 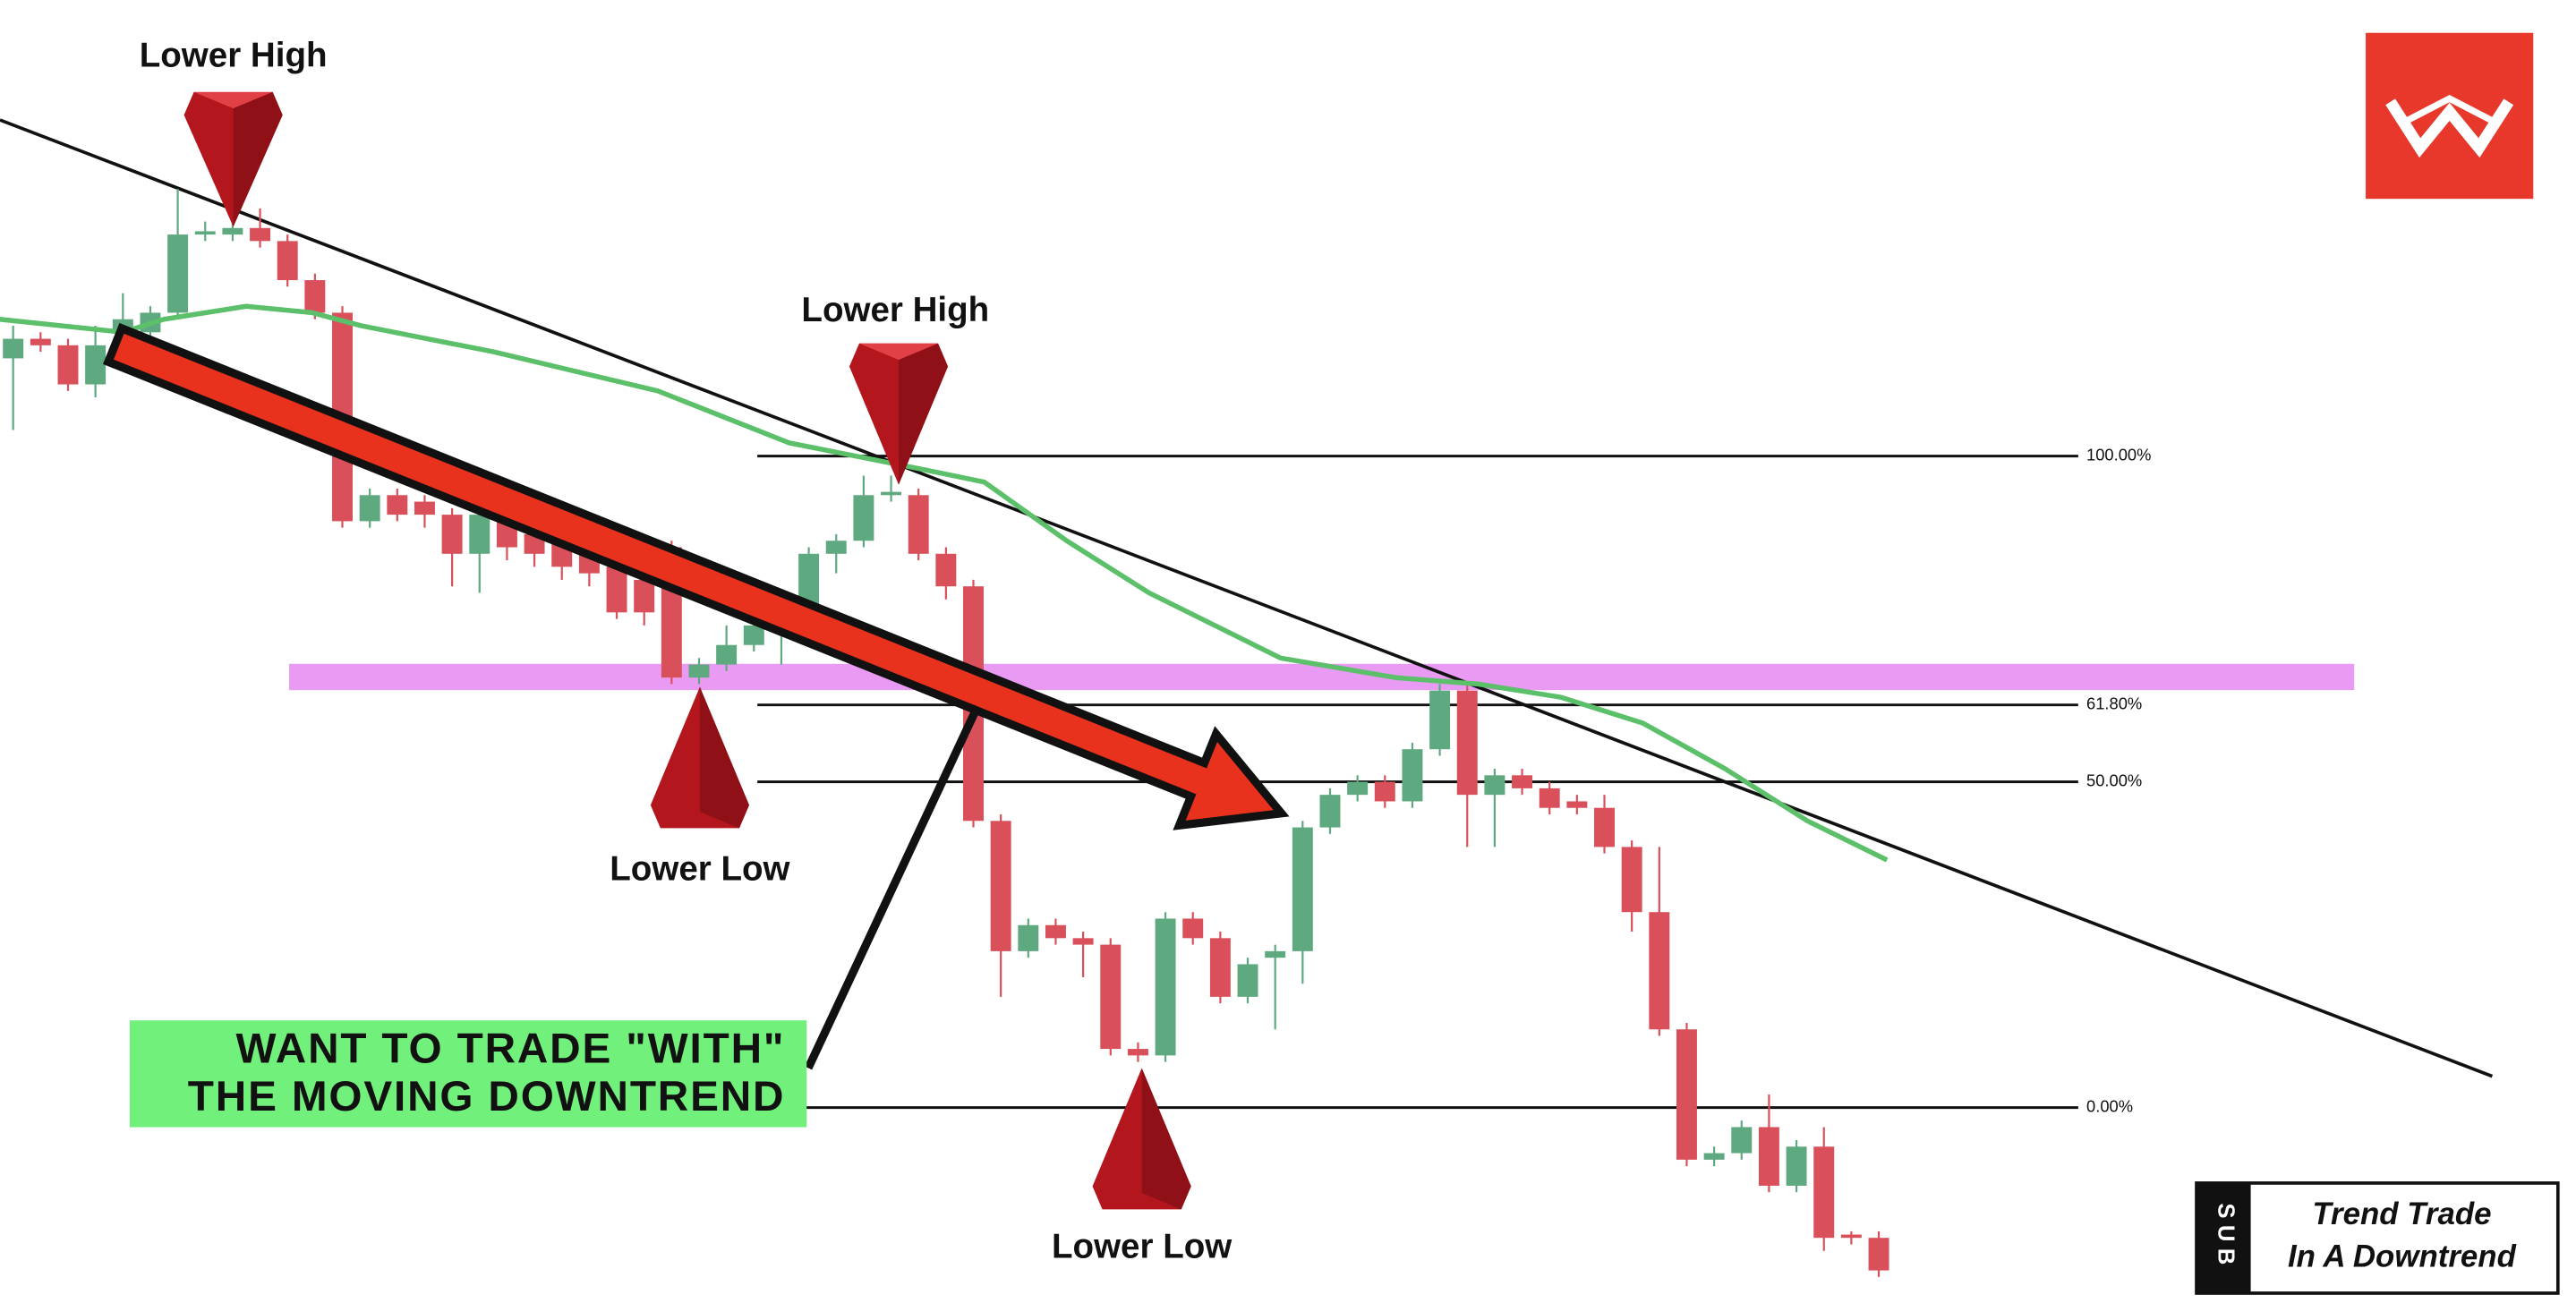 What do you see at coordinates (2225, 1237) in the screenshot?
I see `badge-text: SUB` at bounding box center [2225, 1237].